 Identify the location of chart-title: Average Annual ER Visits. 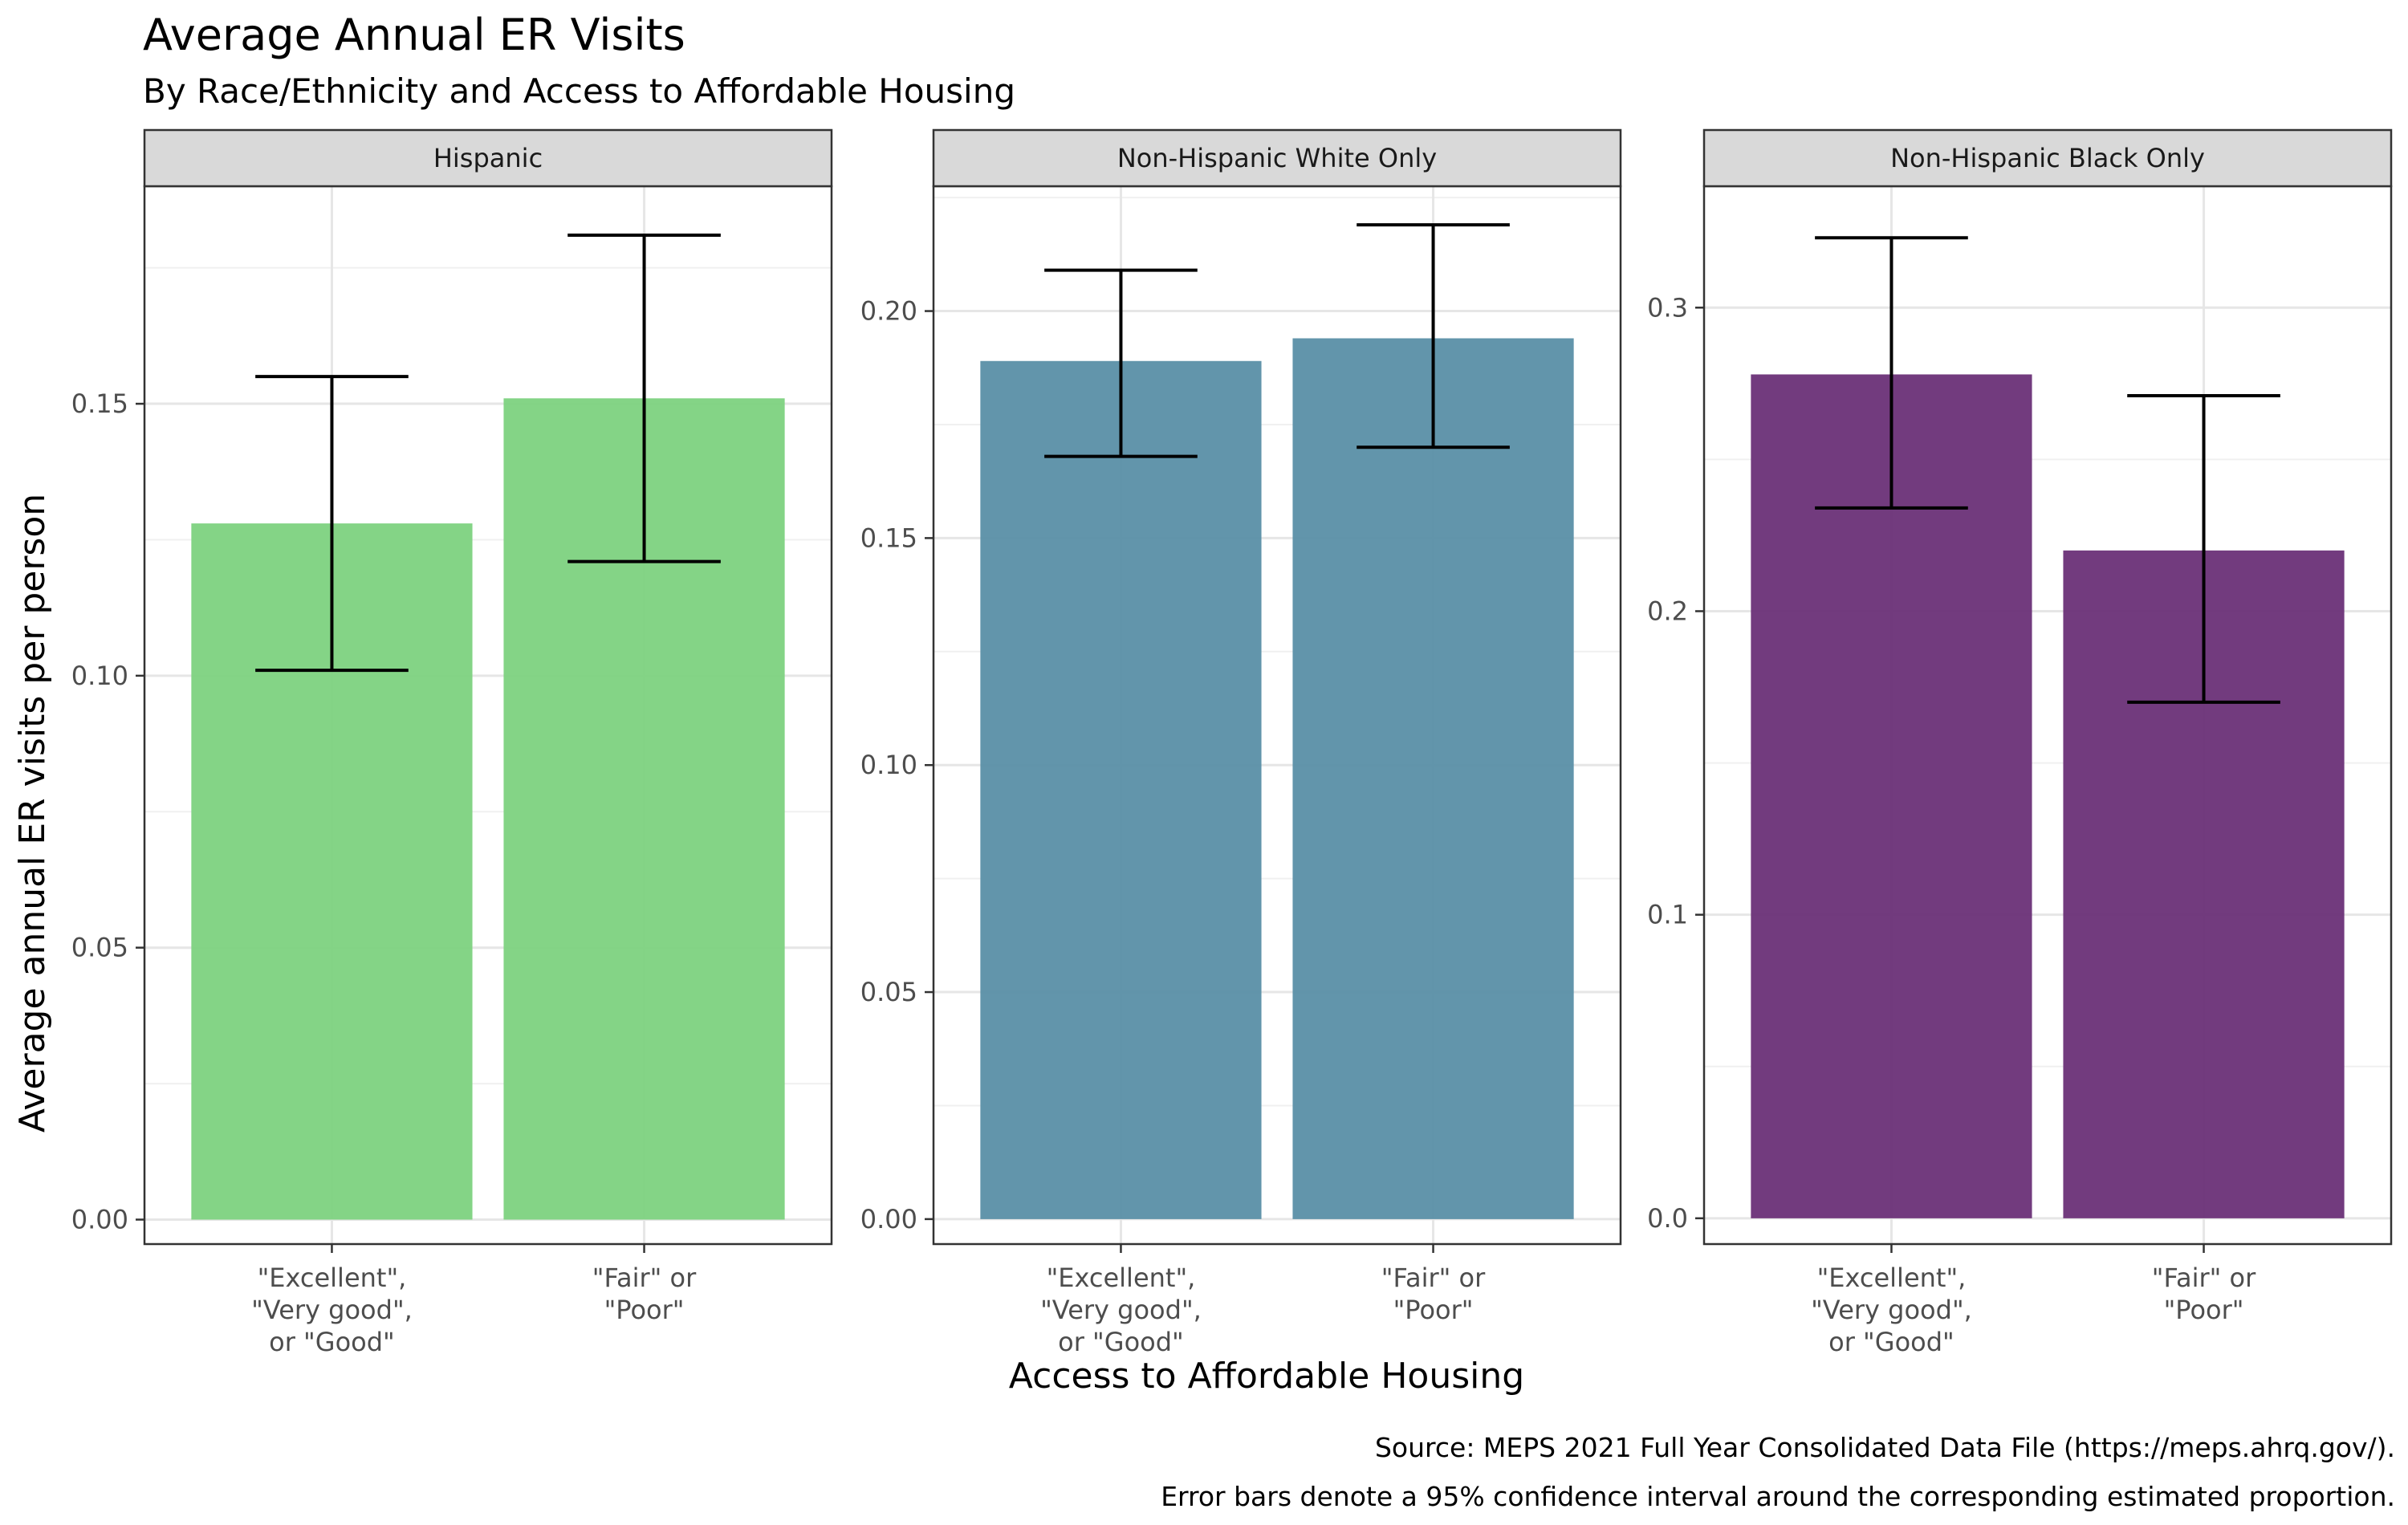
(414, 35).